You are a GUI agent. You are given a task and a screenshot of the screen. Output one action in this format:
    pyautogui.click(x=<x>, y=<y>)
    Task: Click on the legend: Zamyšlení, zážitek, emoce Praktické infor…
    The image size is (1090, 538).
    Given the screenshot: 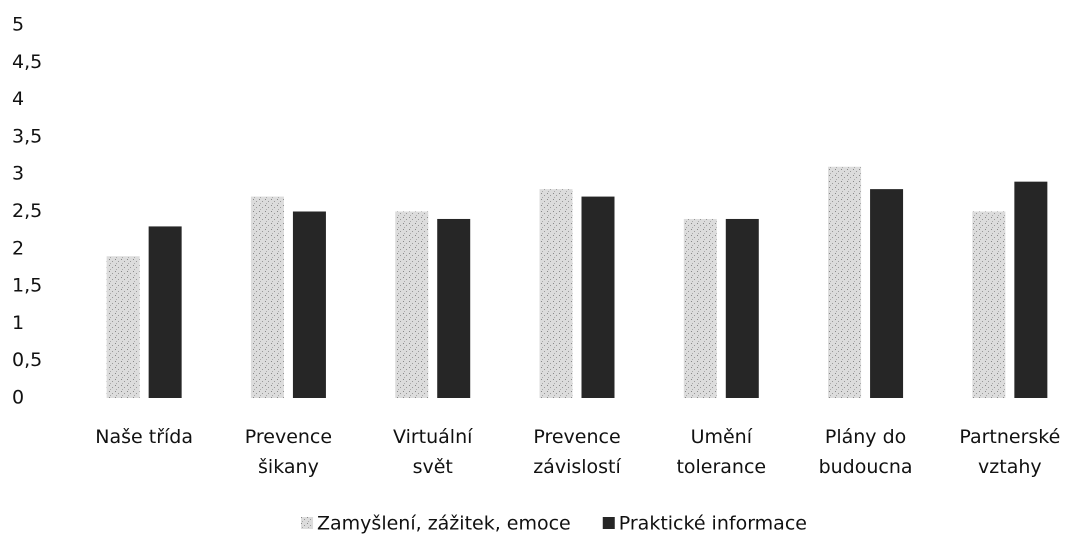 What is the action you would take?
    pyautogui.click(x=554, y=524)
    